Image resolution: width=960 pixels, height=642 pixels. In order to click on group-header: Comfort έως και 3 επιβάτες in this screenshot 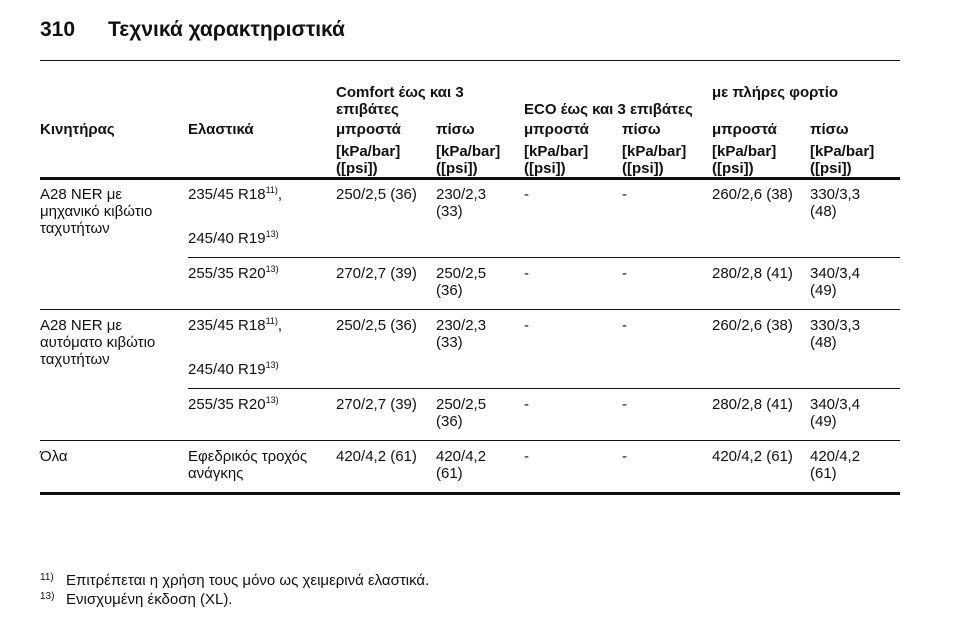, I will do `click(400, 101)`.